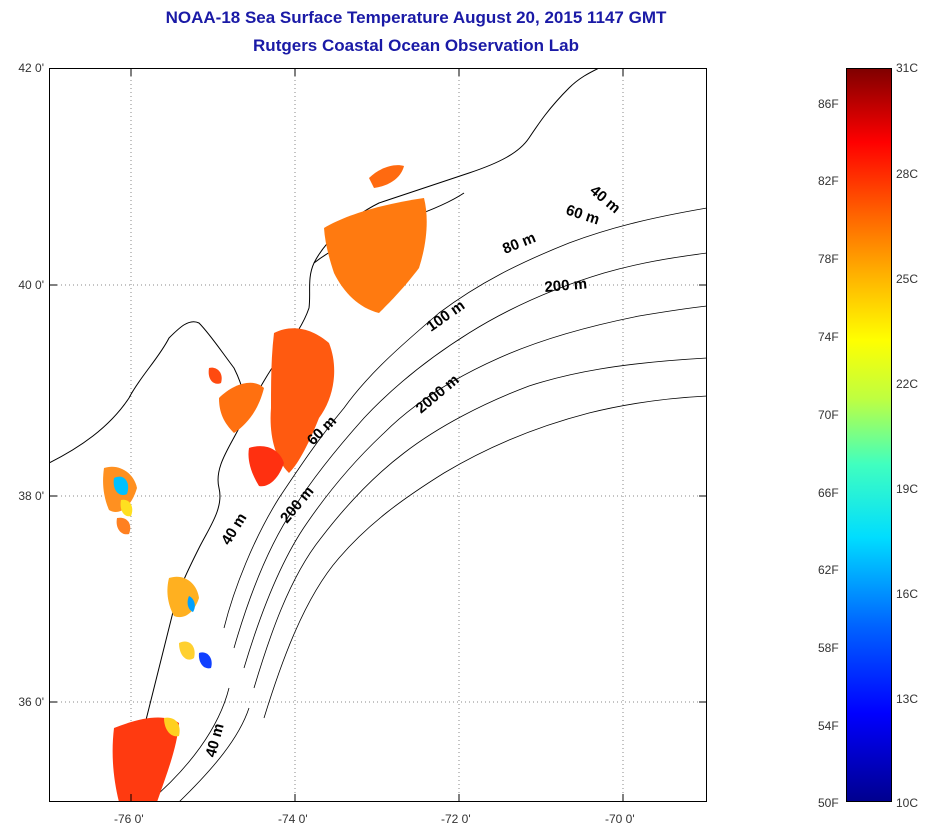 The image size is (928, 832). What do you see at coordinates (907, 384) in the screenshot?
I see `colorbar-c-label: 22C` at bounding box center [907, 384].